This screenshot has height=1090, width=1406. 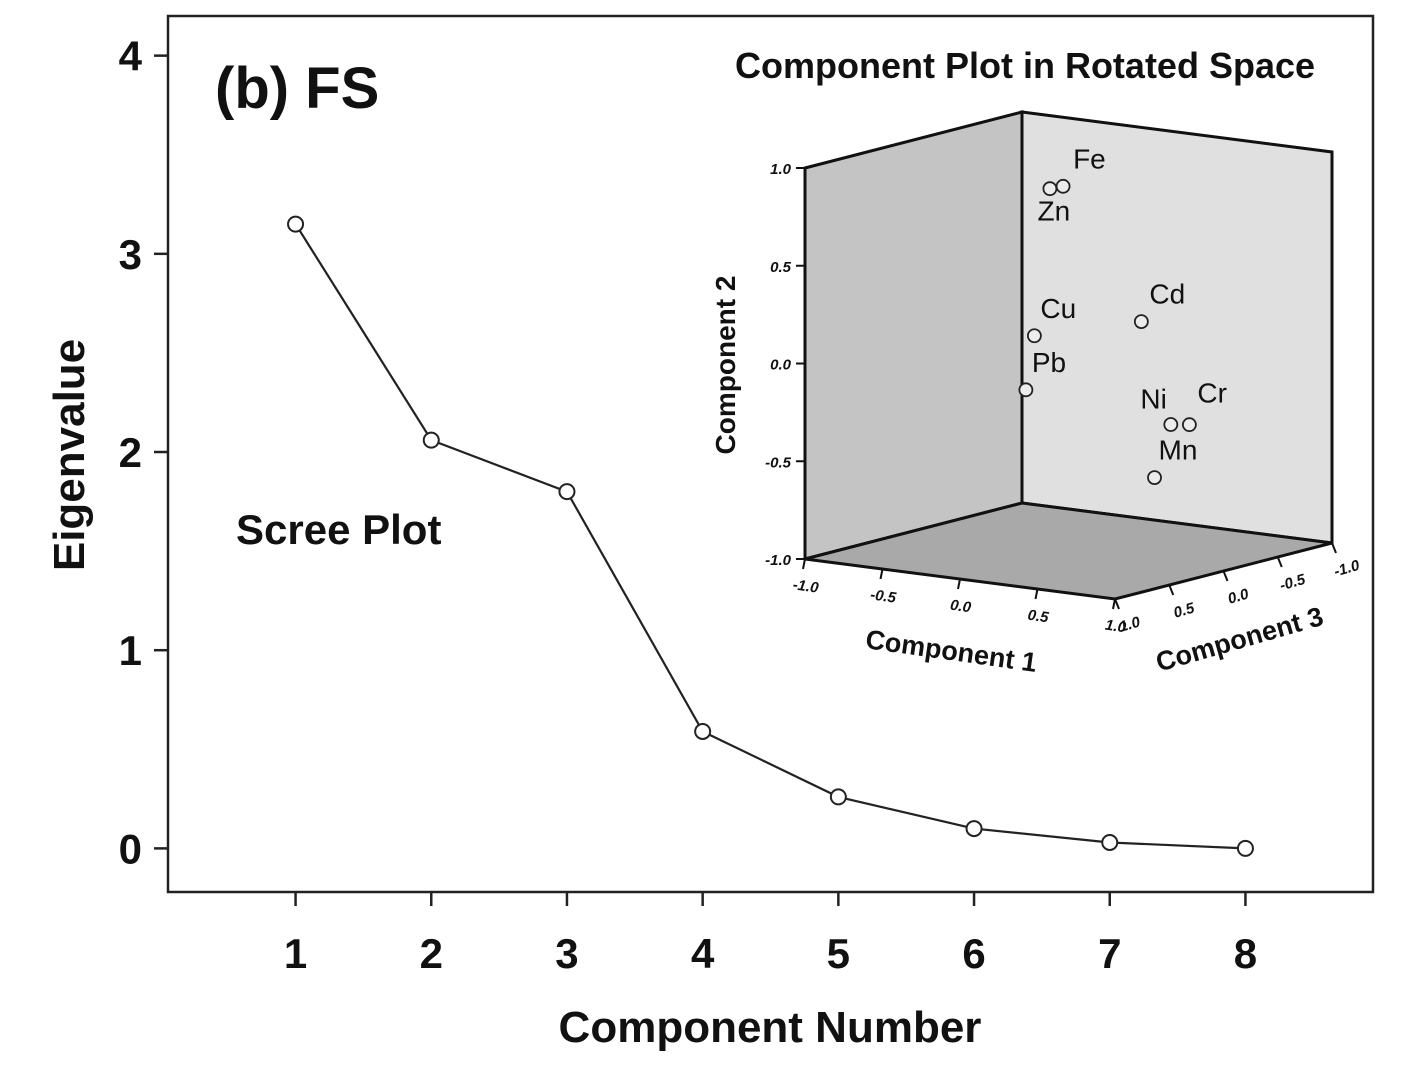 I want to click on inset-y-tick-label: 0.5, so click(x=781, y=267).